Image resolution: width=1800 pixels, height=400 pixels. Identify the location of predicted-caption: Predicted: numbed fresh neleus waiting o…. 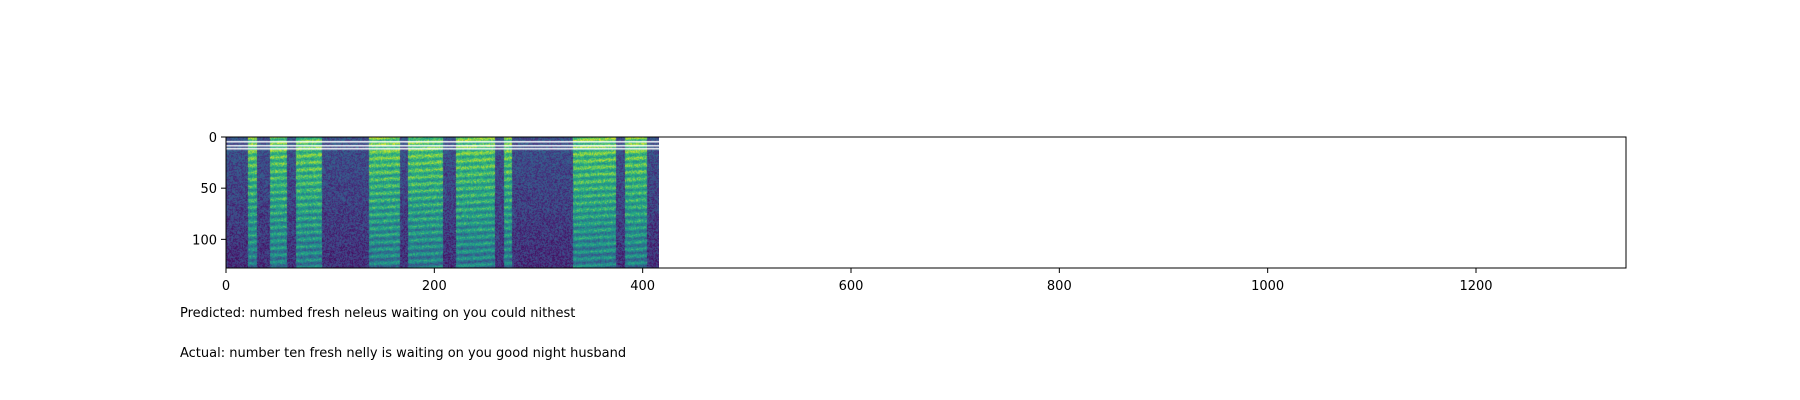
(378, 313).